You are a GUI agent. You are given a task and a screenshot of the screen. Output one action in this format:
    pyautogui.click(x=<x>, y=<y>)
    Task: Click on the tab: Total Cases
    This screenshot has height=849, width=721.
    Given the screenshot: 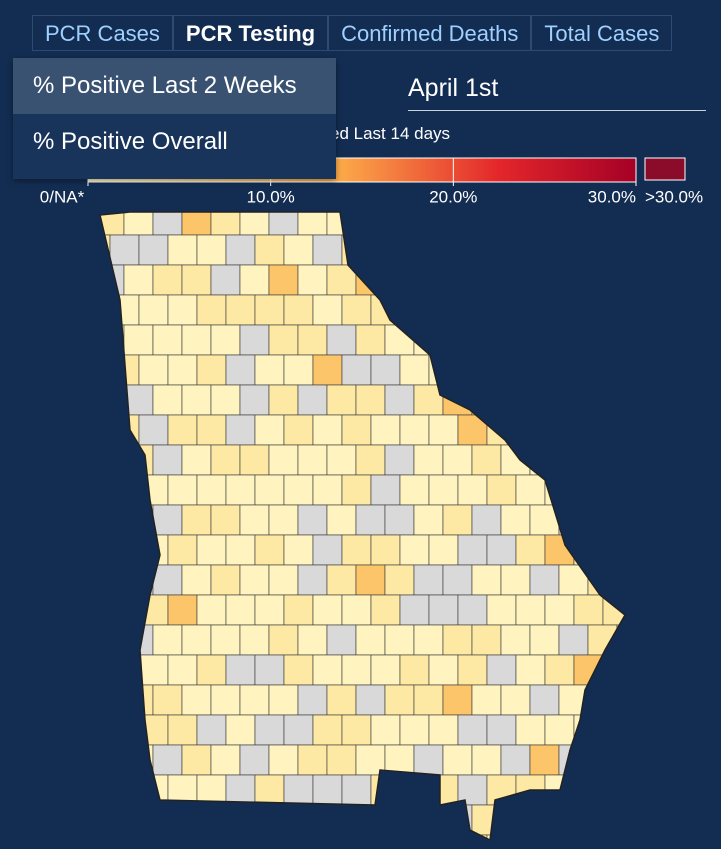 What is the action you would take?
    pyautogui.click(x=602, y=33)
    